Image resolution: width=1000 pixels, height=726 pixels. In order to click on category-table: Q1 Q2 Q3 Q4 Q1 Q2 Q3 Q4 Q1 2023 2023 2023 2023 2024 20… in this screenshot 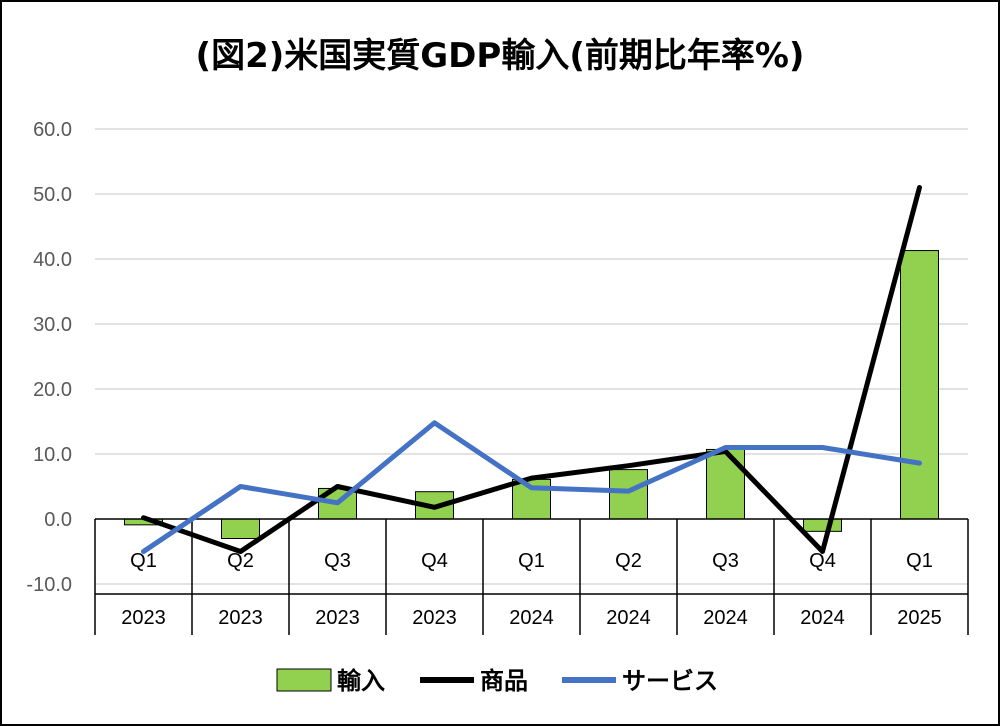, I will do `click(531, 576)`.